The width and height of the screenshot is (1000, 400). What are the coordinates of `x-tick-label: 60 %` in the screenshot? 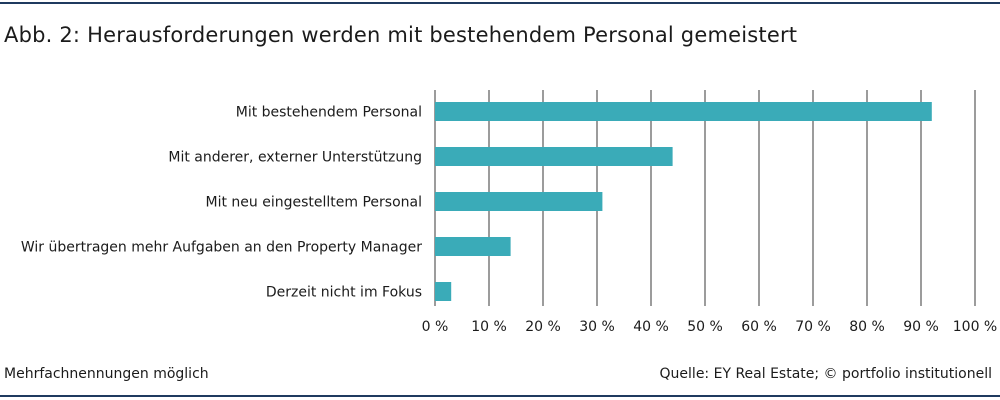 It's located at (759, 327).